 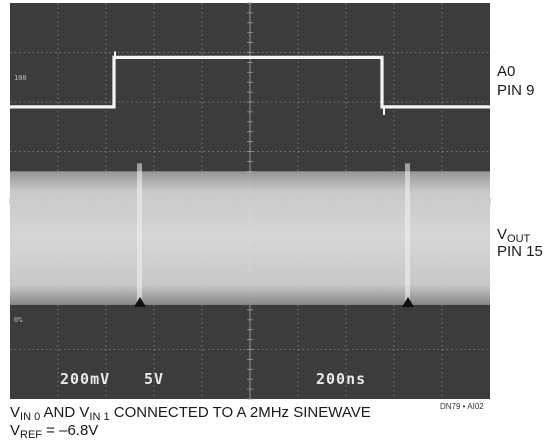 I want to click on caption-ref-subscript: REF, so click(x=31, y=435).